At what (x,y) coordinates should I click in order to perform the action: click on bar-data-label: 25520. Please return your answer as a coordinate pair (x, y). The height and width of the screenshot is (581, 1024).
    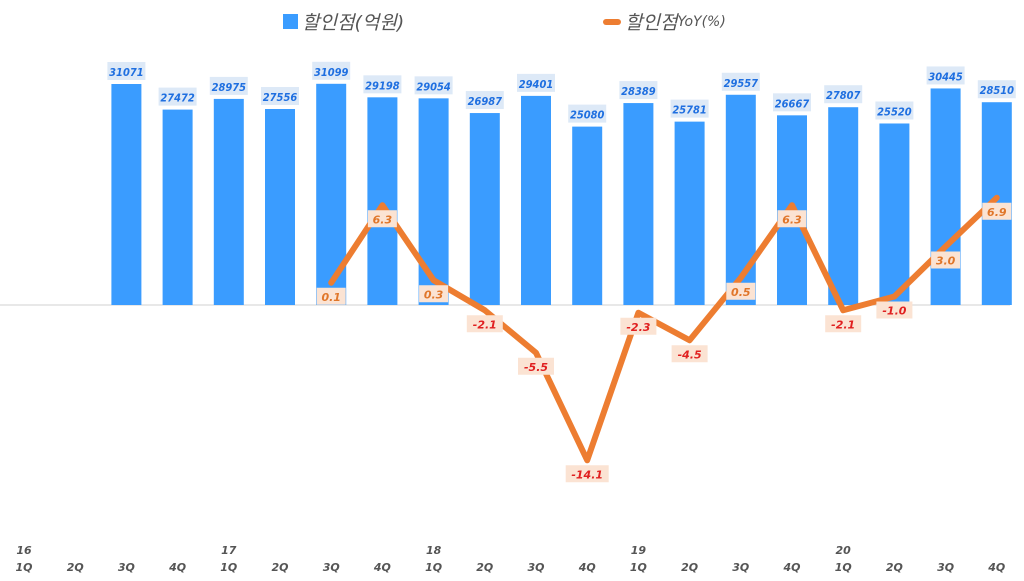
    Looking at the image, I should click on (894, 111).